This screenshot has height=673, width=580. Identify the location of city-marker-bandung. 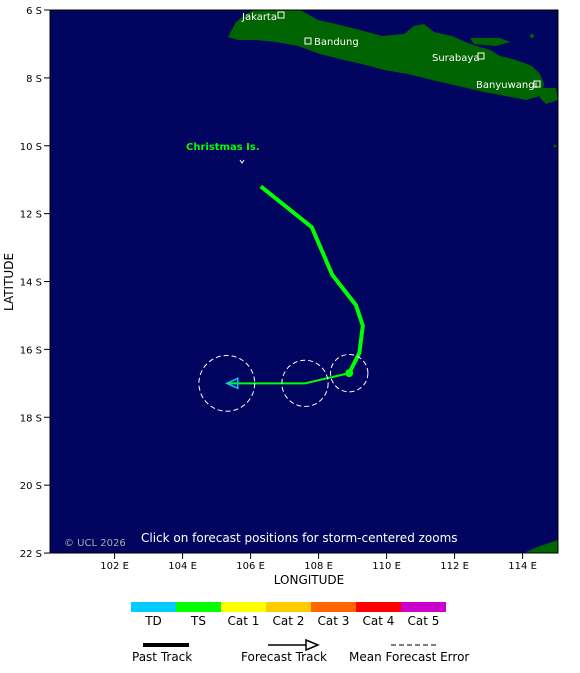
(308, 41).